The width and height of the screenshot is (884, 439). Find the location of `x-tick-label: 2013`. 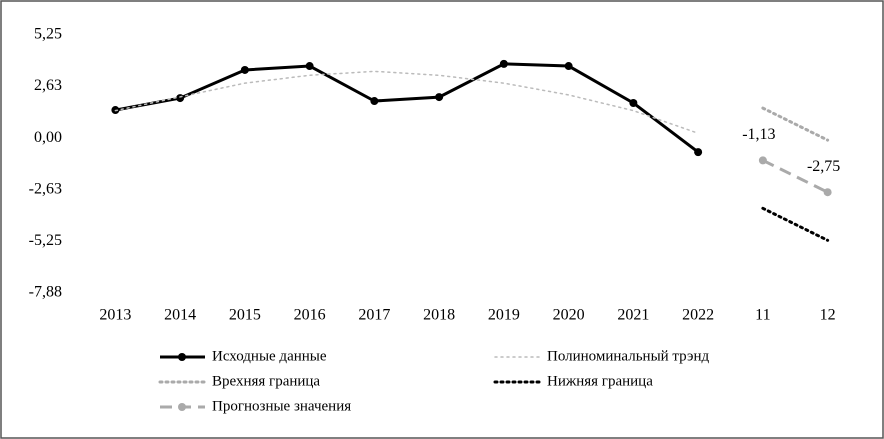

x-tick-label: 2013 is located at coordinates (115, 315).